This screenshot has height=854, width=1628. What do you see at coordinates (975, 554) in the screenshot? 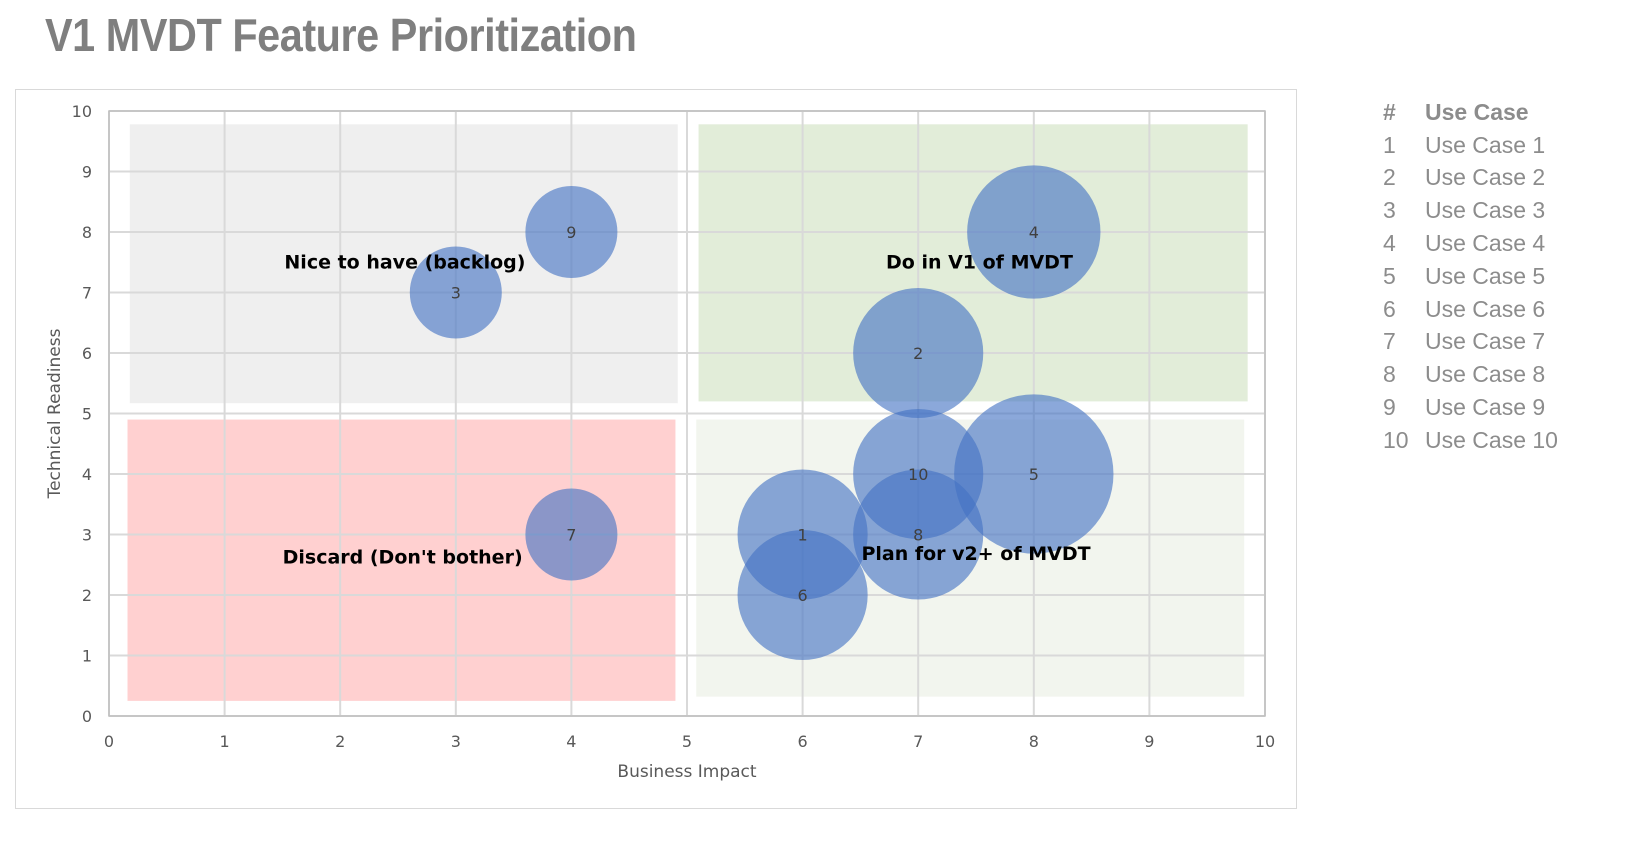
I see `region-label: Plan for v2+ of MVDT` at bounding box center [975, 554].